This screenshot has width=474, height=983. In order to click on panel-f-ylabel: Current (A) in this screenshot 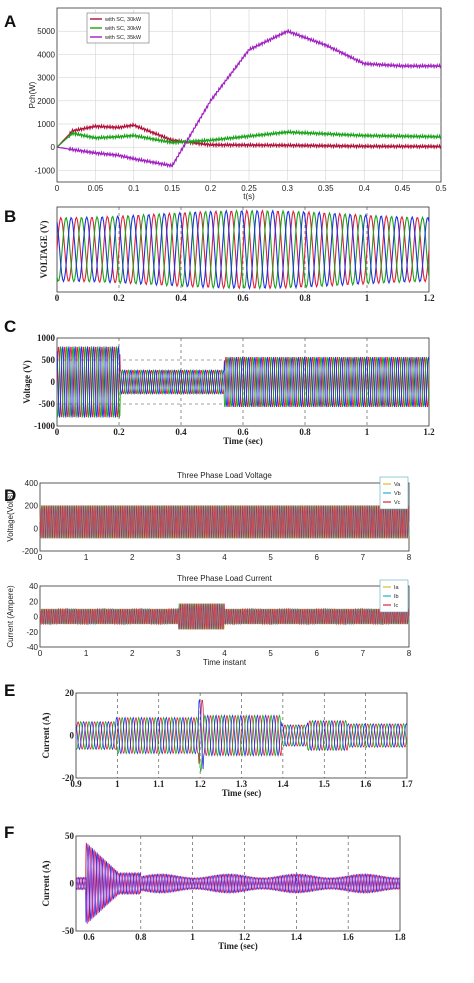, I will do `click(46, 883)`.